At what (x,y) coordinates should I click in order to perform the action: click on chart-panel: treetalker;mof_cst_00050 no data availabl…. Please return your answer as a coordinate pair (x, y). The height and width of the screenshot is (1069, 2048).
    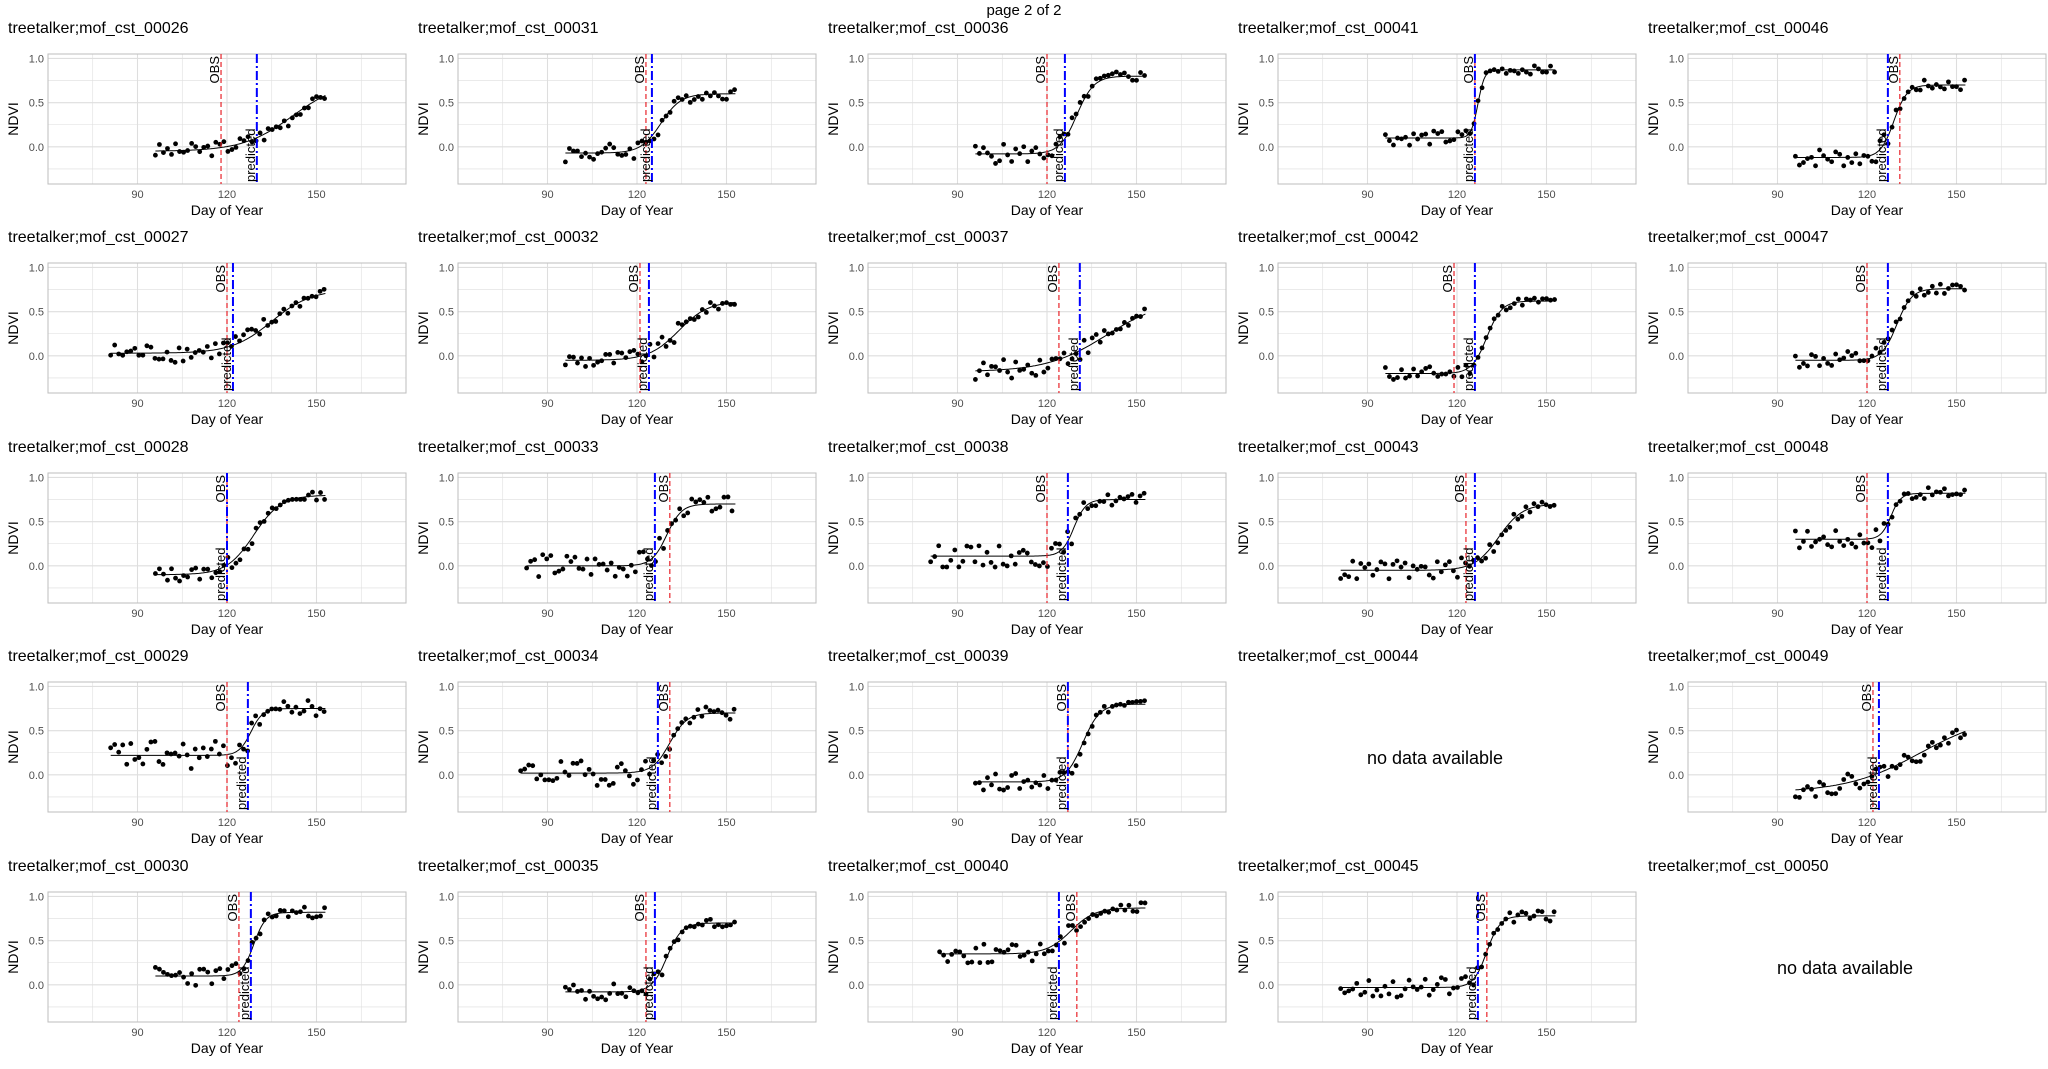
    Looking at the image, I should click on (1844, 963).